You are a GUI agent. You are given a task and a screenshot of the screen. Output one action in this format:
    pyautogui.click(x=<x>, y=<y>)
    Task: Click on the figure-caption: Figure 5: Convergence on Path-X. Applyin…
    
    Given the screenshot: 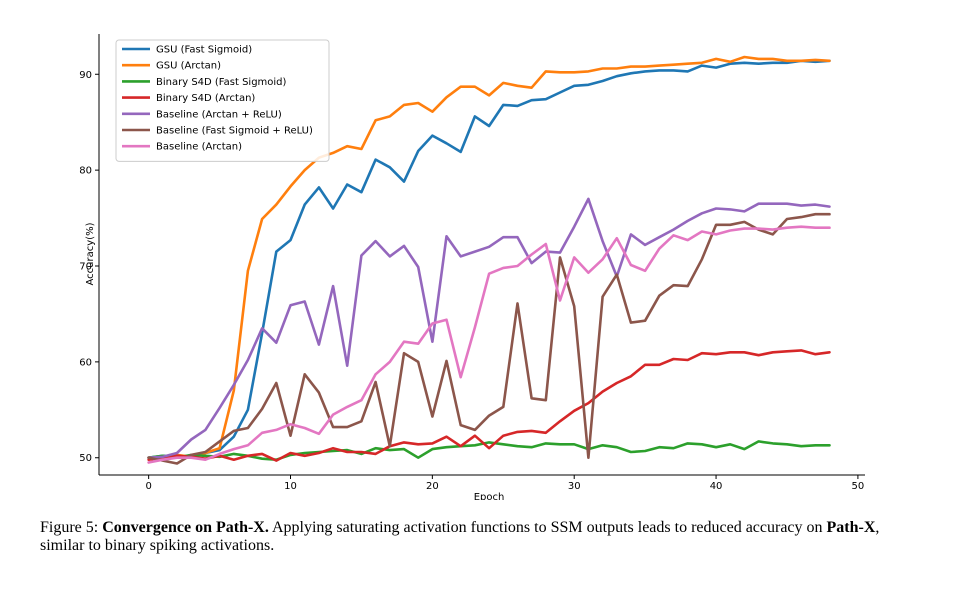 What is the action you would take?
    pyautogui.click(x=480, y=537)
    